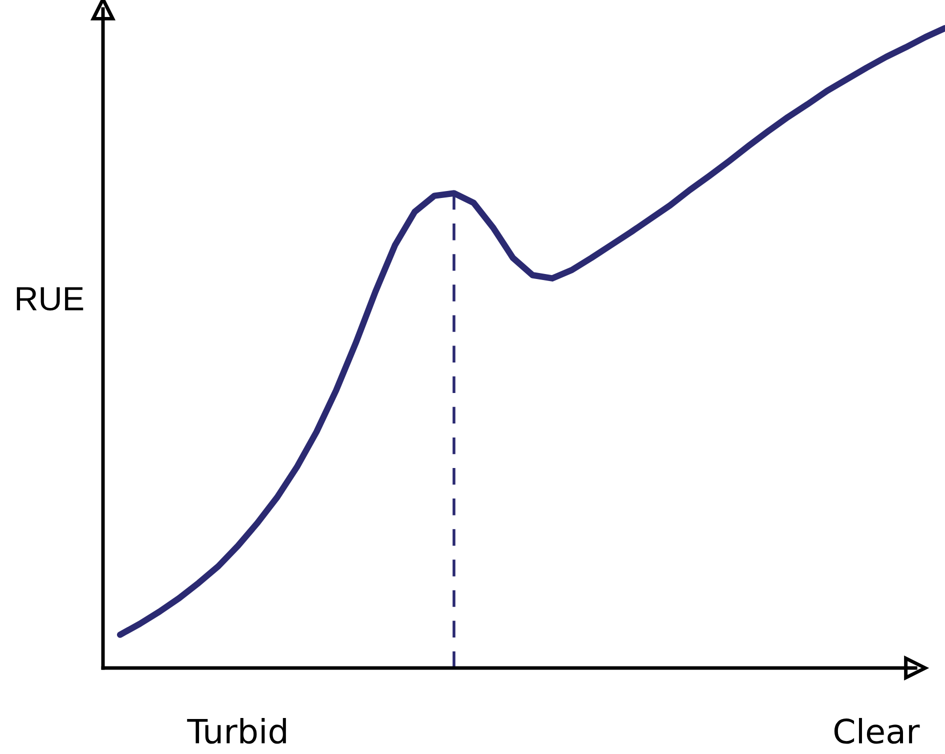 This screenshot has width=945, height=754. What do you see at coordinates (236, 731) in the screenshot?
I see `text: Turbid` at bounding box center [236, 731].